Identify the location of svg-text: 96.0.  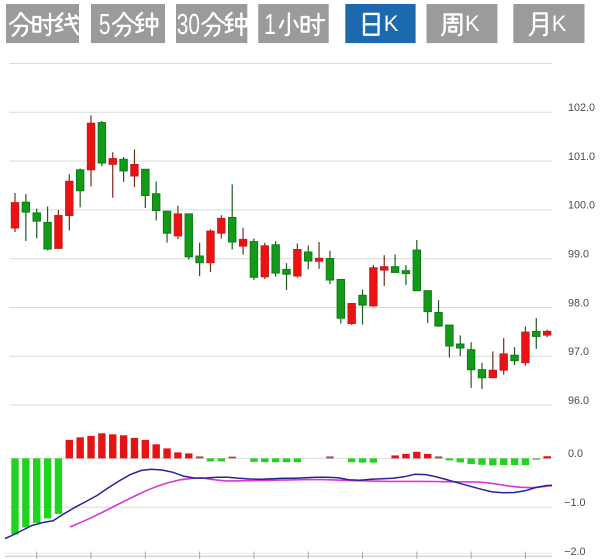
(578, 401).